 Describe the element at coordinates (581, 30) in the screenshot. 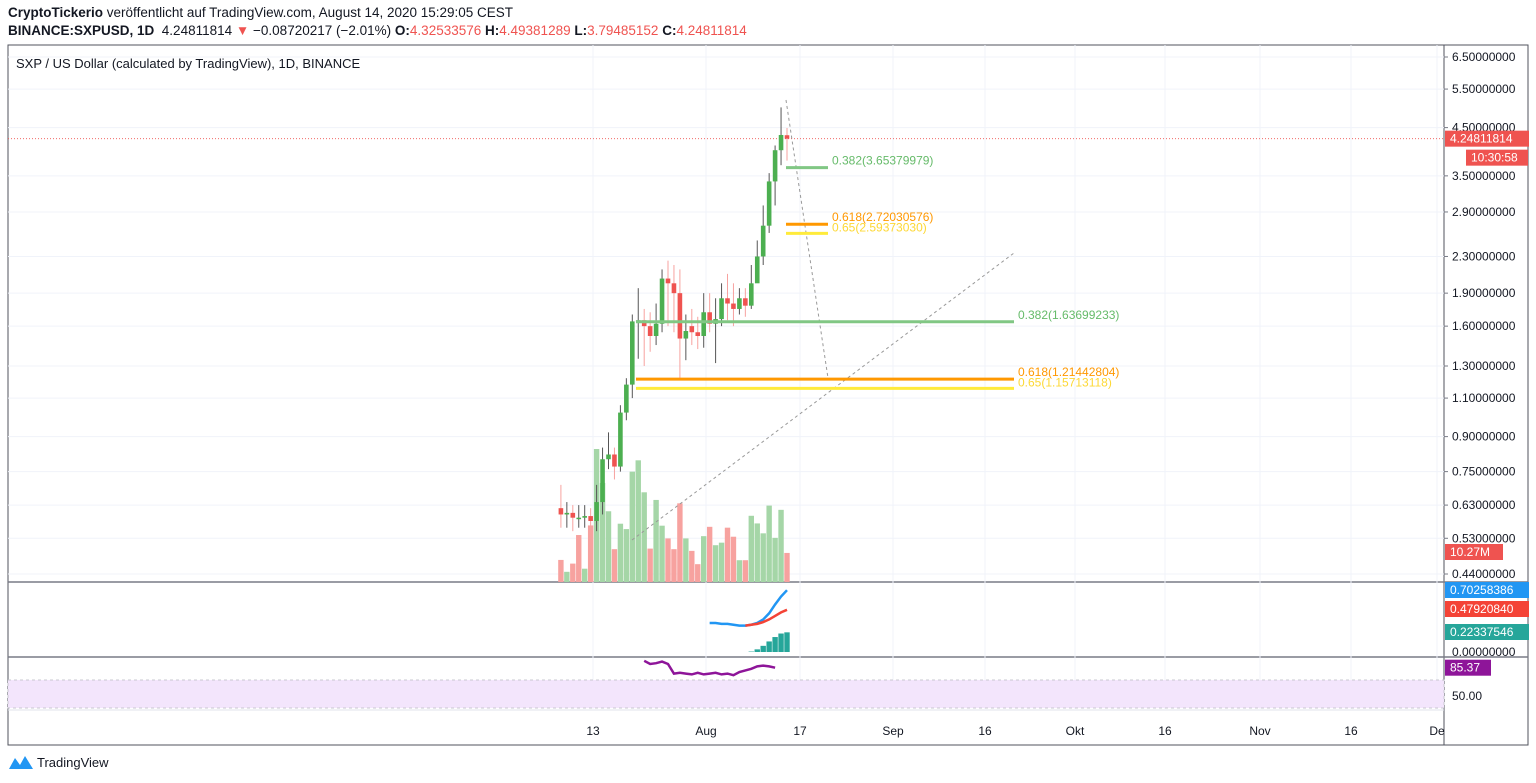

I see `low-label: L:` at that location.